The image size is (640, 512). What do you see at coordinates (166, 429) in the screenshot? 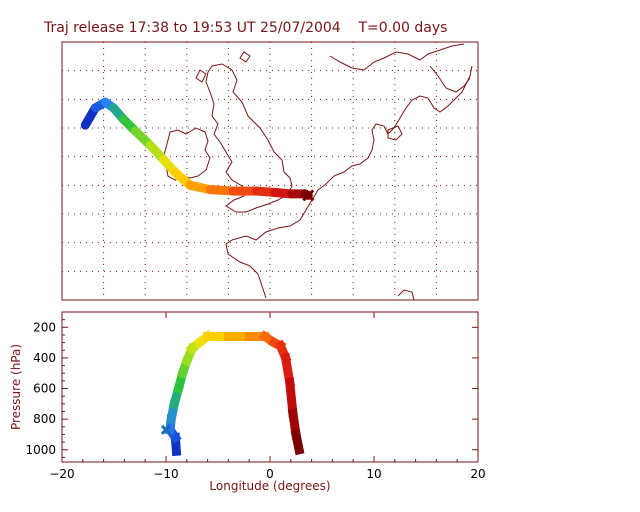
I see `cross-section-start-marker` at bounding box center [166, 429].